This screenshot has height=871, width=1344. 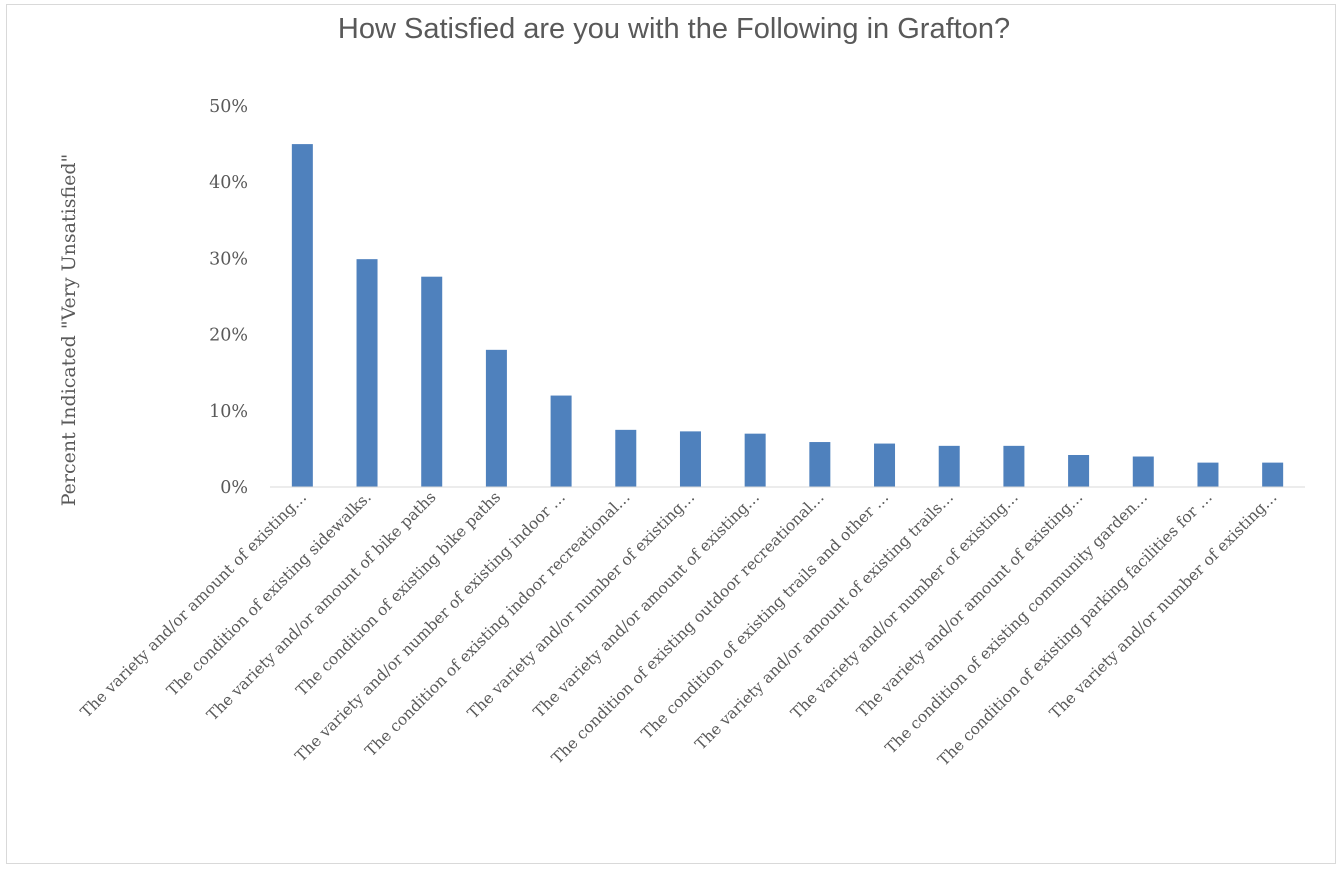 What do you see at coordinates (228, 107) in the screenshot?
I see `y-tick-label: 50%` at bounding box center [228, 107].